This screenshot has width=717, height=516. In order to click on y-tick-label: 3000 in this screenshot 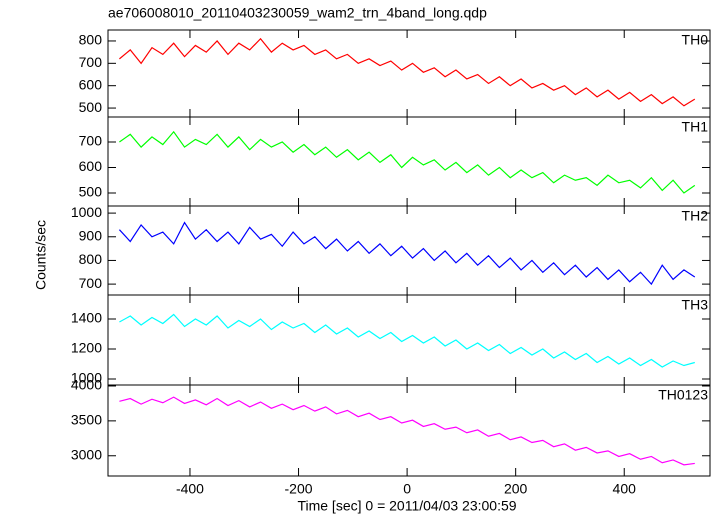, I will do `click(86, 454)`.